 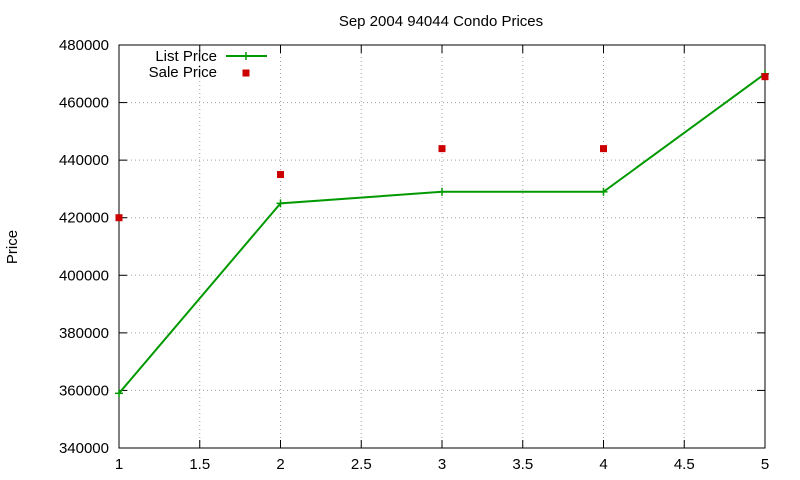 What do you see at coordinates (183, 72) in the screenshot?
I see `legend-label: Sale Price` at bounding box center [183, 72].